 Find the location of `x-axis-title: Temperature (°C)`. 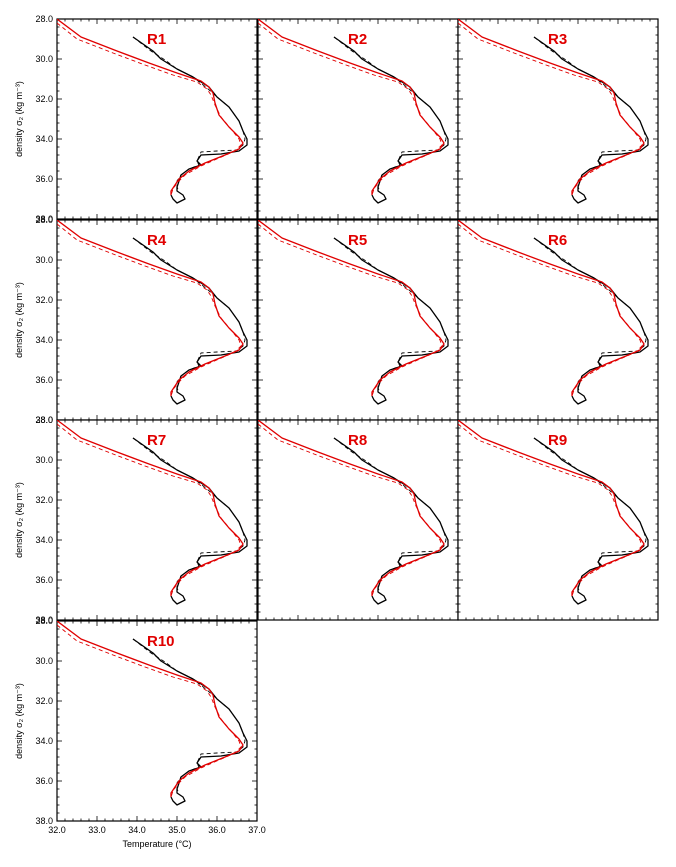

x-axis-title: Temperature (°C) is located at coordinates (156, 844).